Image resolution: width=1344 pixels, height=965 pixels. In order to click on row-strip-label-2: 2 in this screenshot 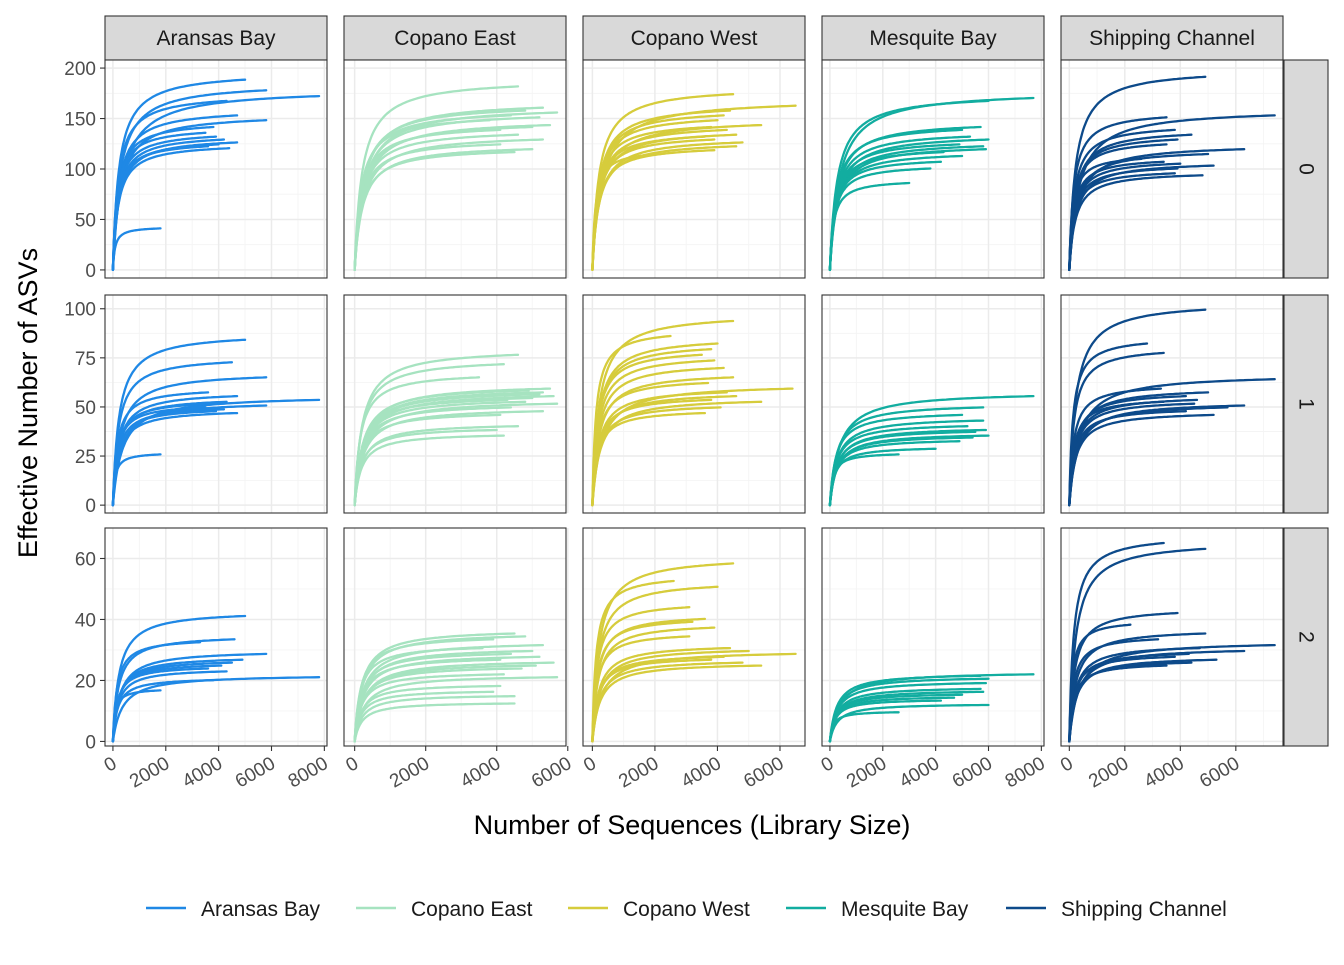, I will do `click(1306, 637)`.